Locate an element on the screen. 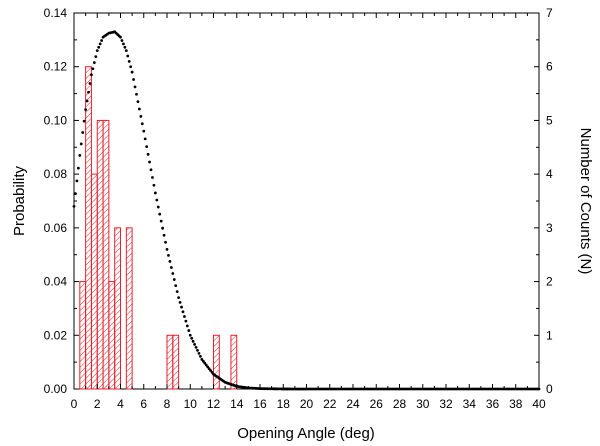 This screenshot has width=600, height=446. y-axis-title: Probability is located at coordinates (19, 200).